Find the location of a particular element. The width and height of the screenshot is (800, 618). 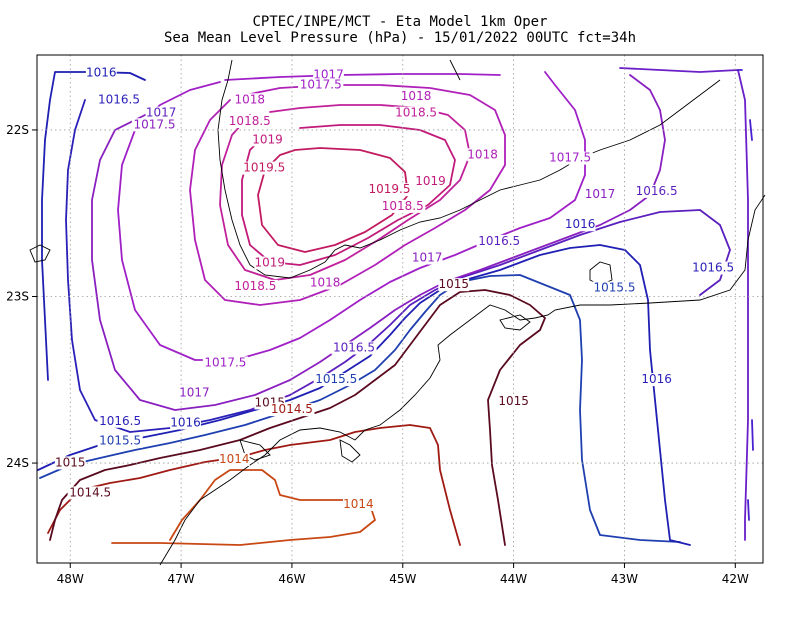

isobar-1017-5-top is located at coordinates (362, 77).